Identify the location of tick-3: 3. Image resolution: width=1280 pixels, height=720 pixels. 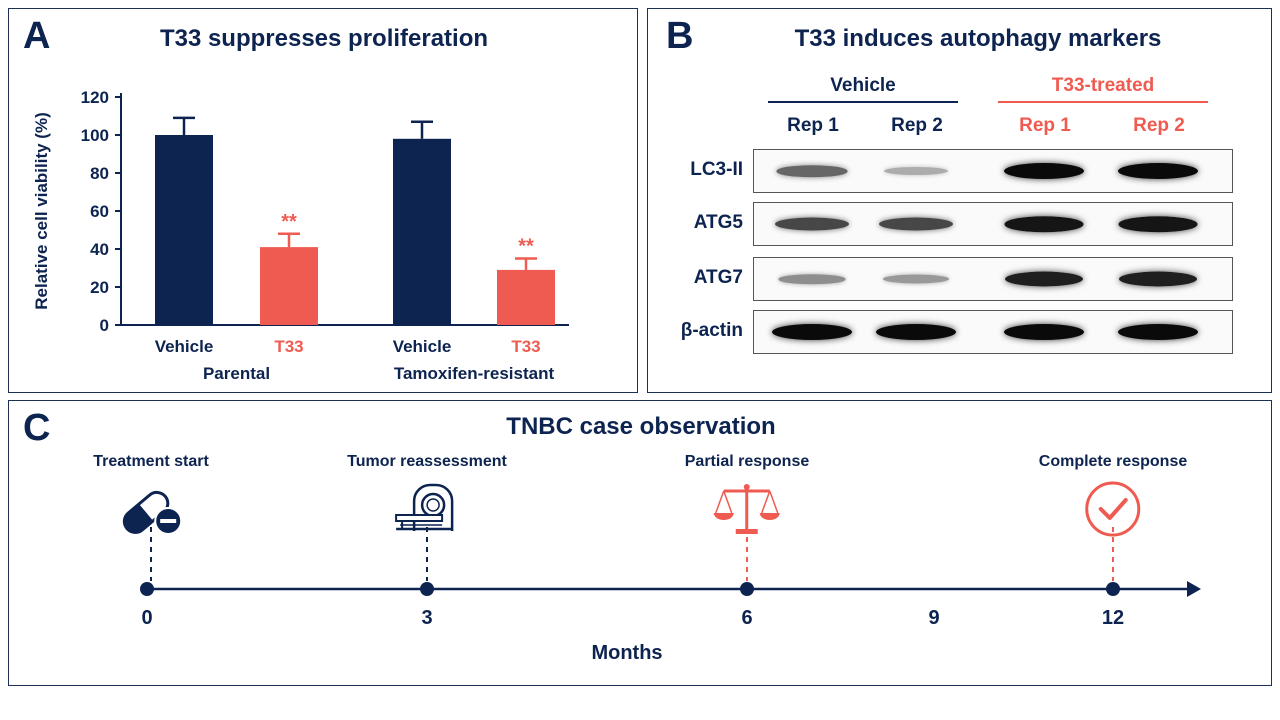
(427, 618).